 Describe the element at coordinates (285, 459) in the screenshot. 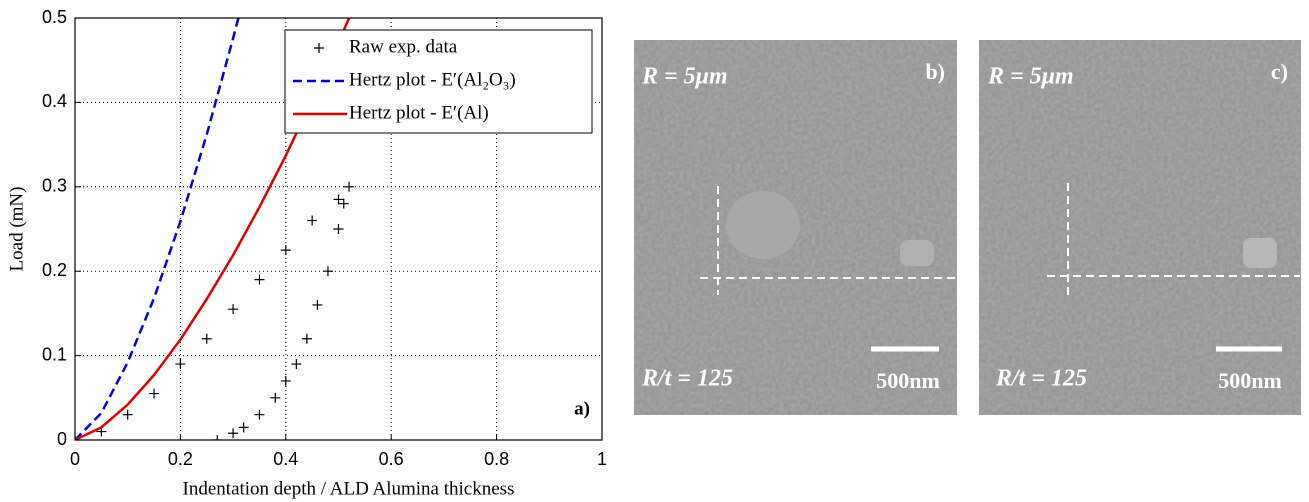

I see `x-tick-label: 0.4` at that location.